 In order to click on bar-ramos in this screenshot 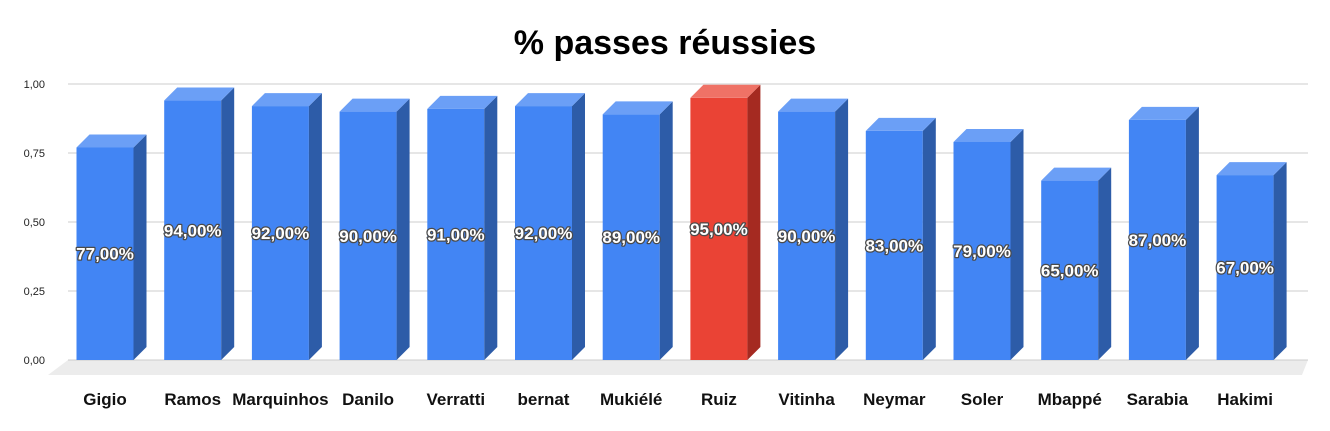, I will do `click(199, 223)`.